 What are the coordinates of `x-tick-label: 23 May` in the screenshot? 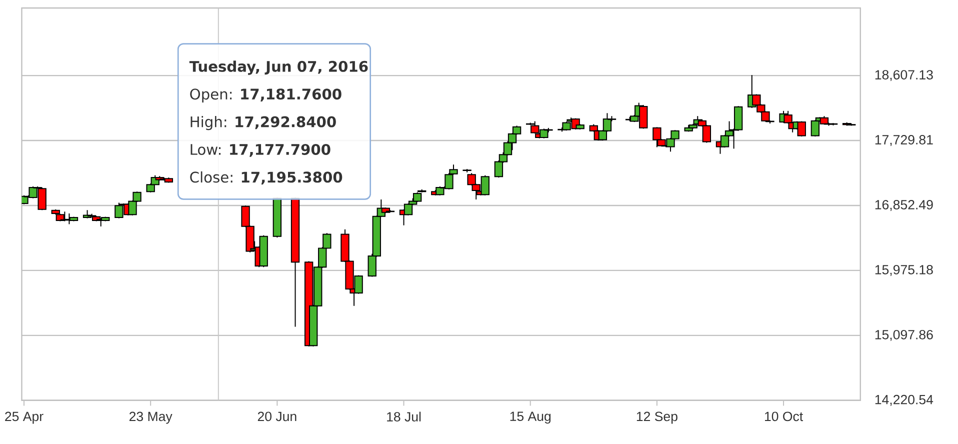 It's located at (150, 418).